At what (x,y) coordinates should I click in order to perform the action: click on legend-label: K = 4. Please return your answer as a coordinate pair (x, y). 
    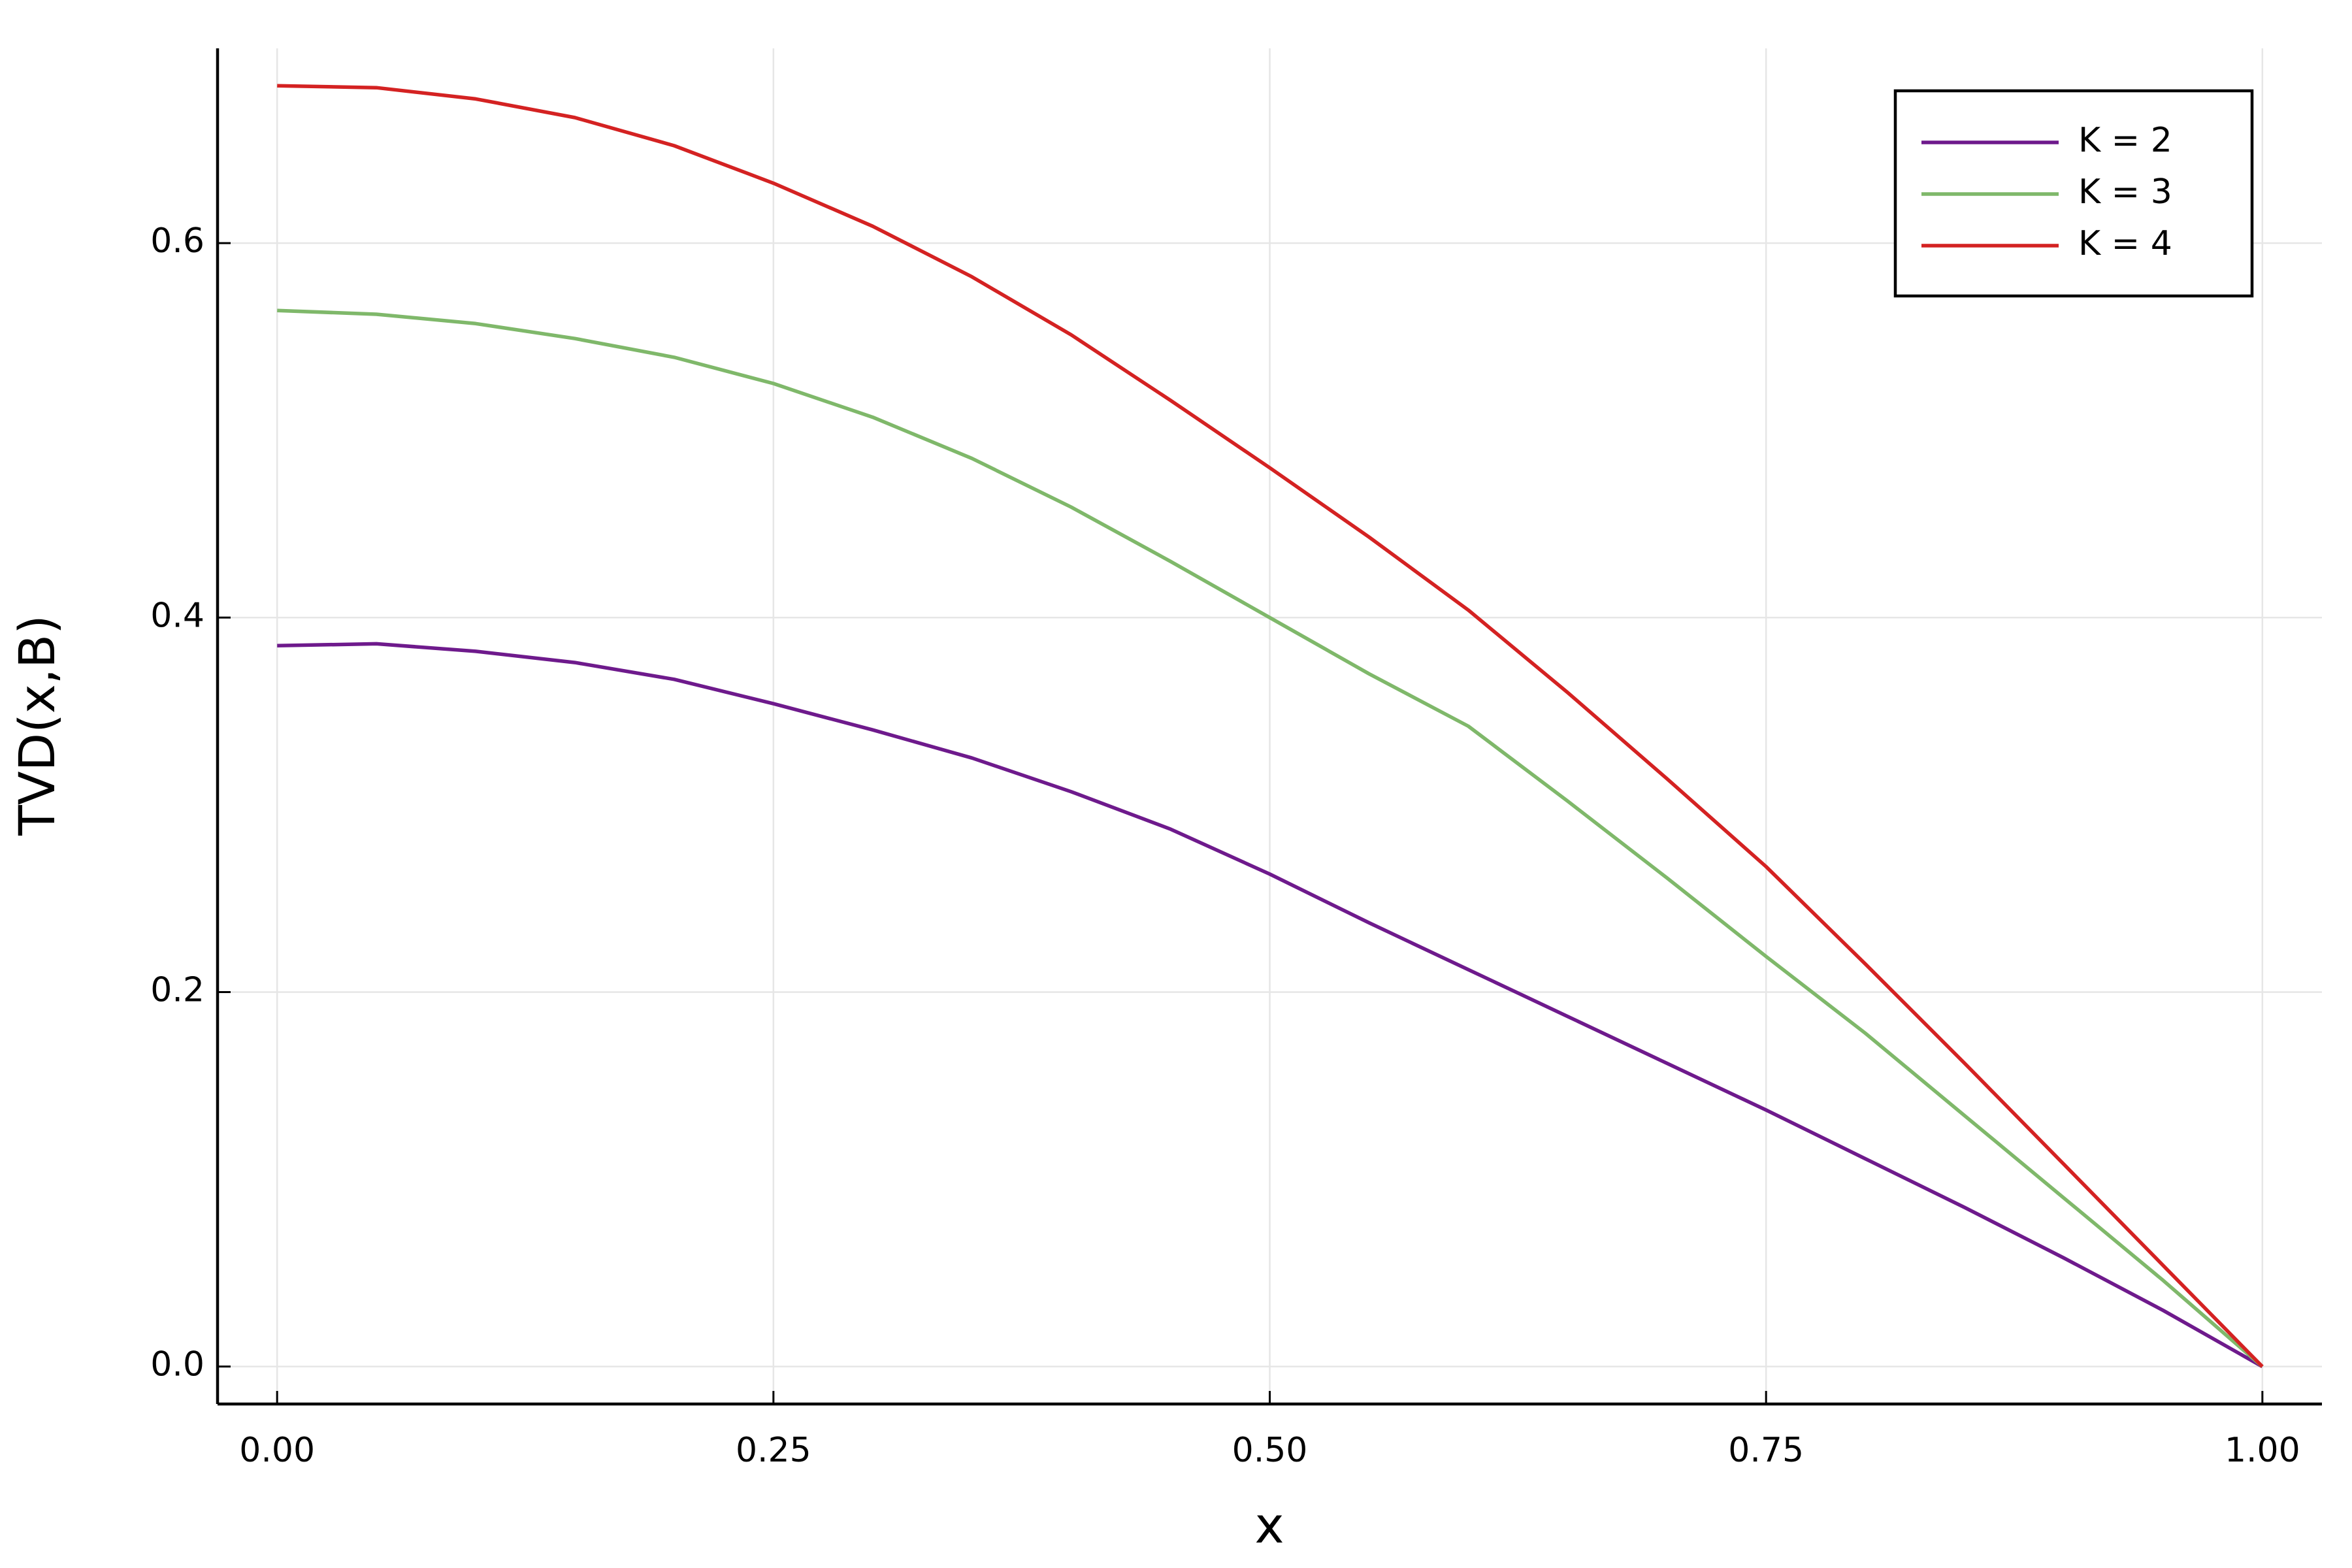
    Looking at the image, I should click on (2125, 243).